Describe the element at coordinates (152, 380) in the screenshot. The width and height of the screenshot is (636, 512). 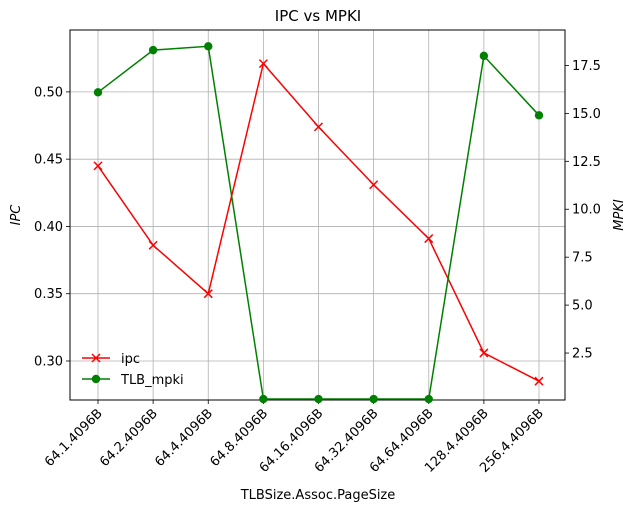
I see `legend-mpki-label: TLB_mpki` at that location.